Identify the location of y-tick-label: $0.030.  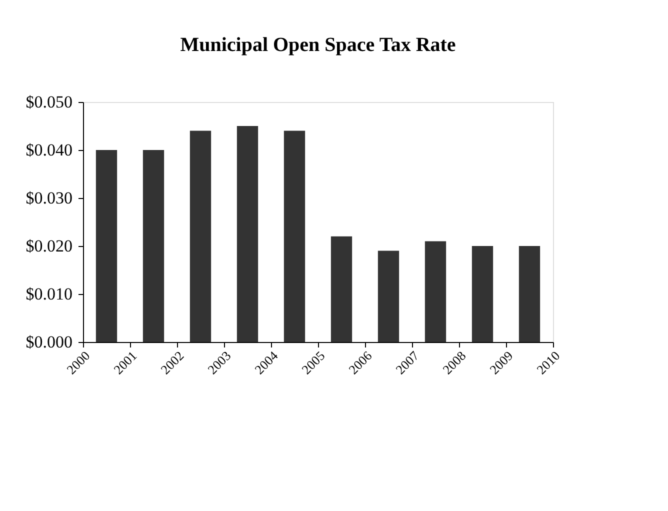
(49, 198).